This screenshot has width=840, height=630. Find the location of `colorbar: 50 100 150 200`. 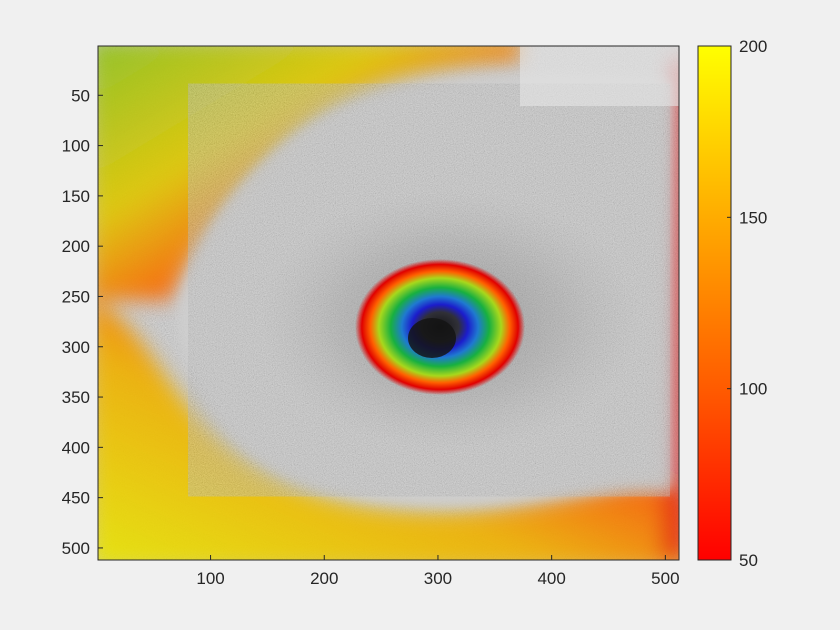

colorbar: 50 100 150 200 is located at coordinates (732, 303).